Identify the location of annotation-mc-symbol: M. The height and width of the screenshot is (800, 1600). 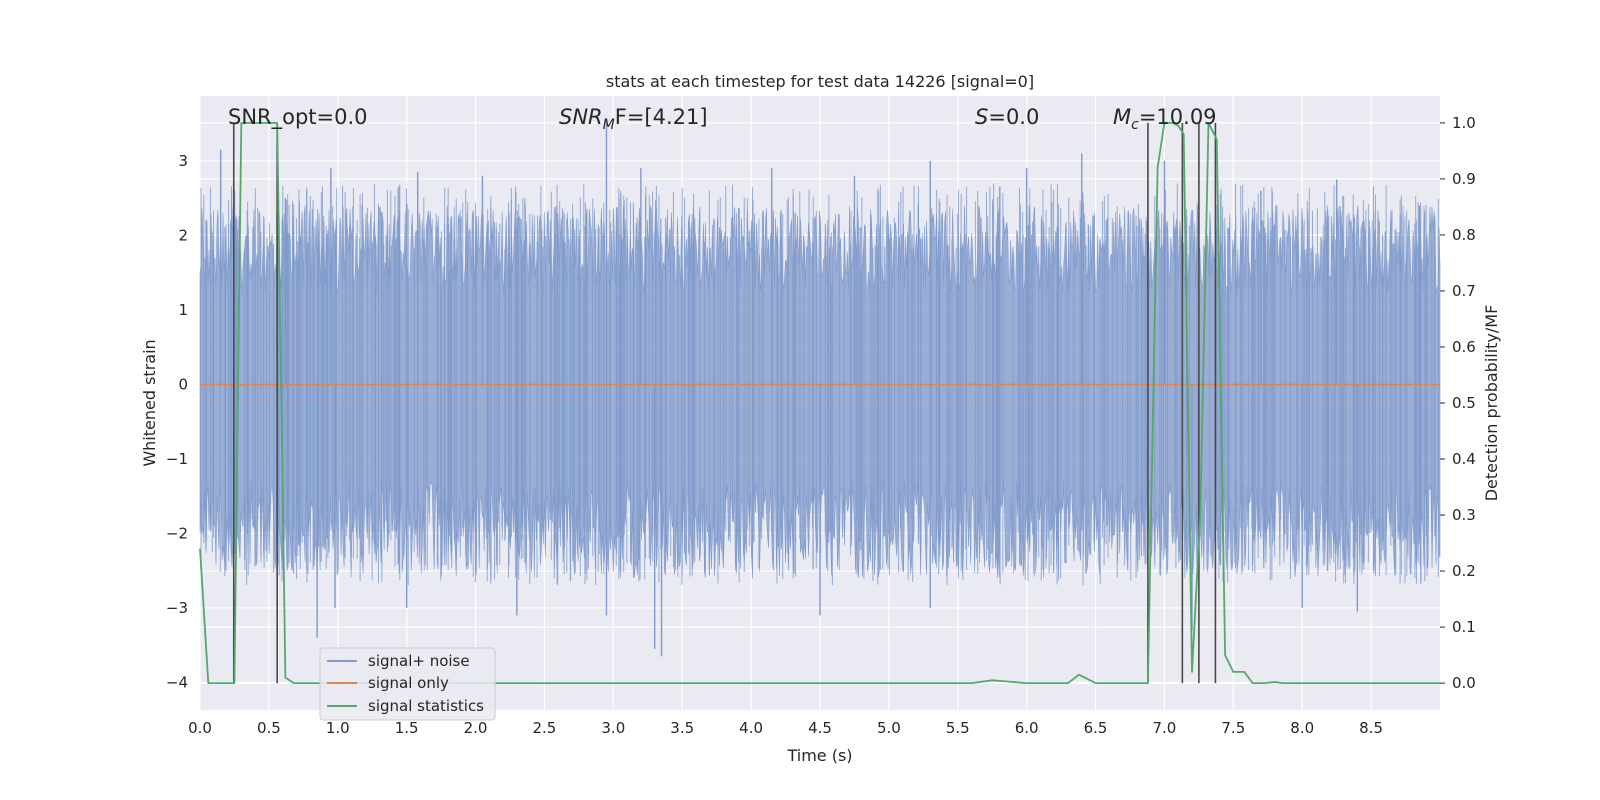
(1122, 117).